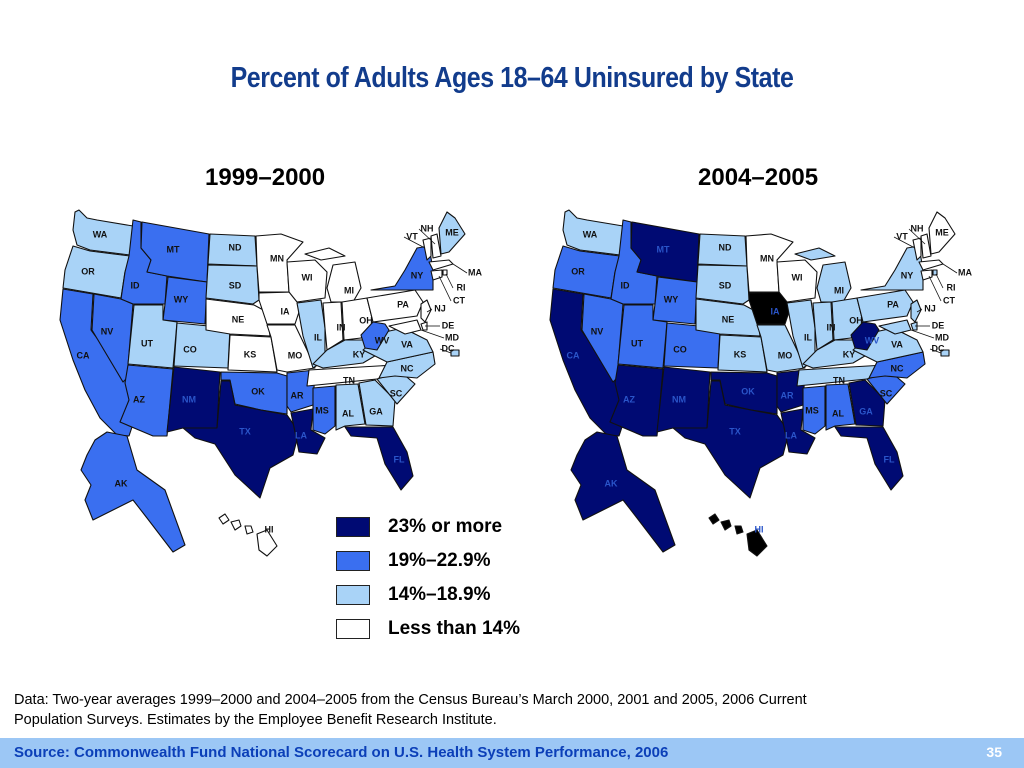 The height and width of the screenshot is (768, 1024). Describe the element at coordinates (412, 236) in the screenshot. I see `state-label-vt: VT` at that location.